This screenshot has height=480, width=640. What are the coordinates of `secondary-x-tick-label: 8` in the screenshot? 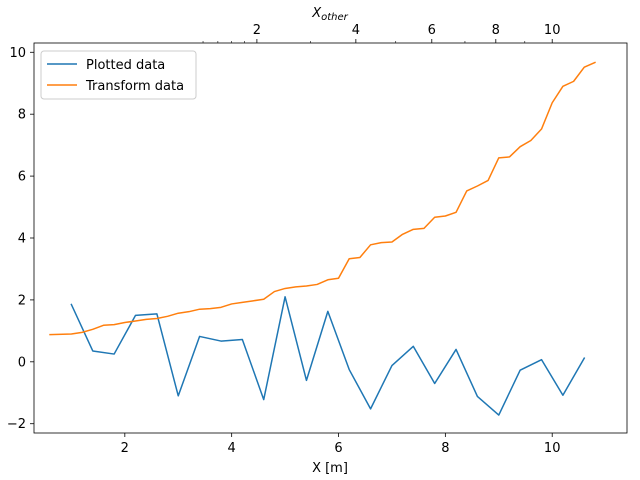 It's located at (496, 30).